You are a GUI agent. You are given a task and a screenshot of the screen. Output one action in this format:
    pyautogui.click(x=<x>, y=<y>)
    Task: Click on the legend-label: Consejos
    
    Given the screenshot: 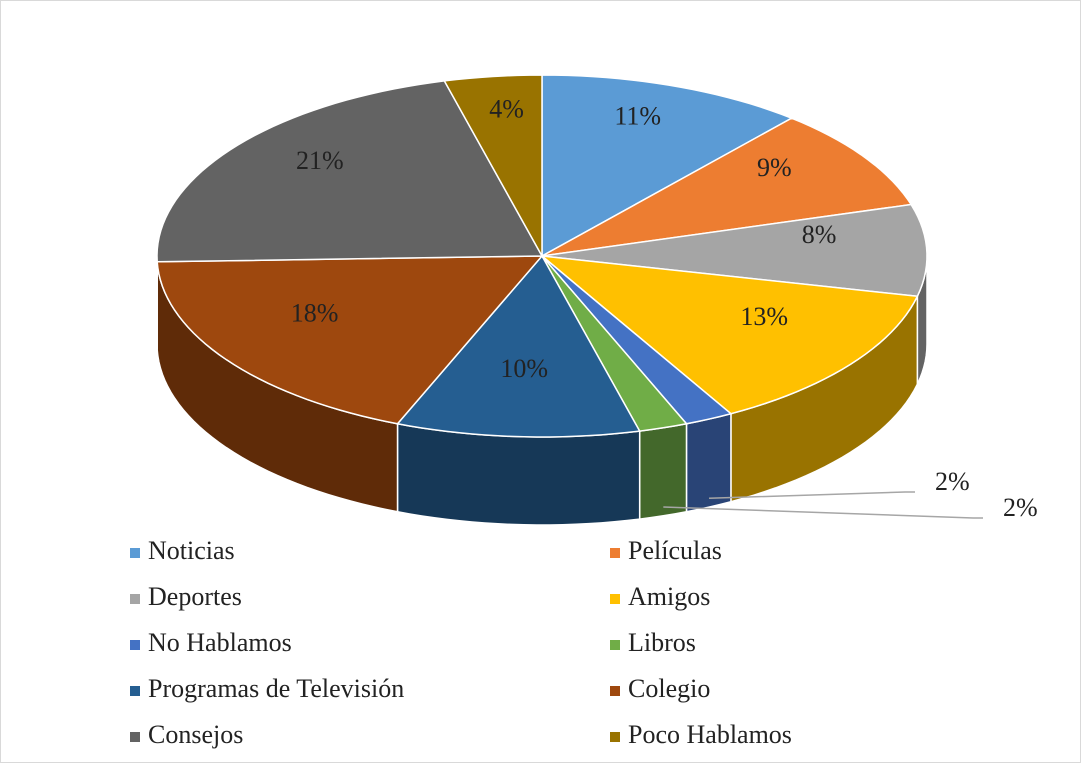 What is the action you would take?
    pyautogui.click(x=195, y=734)
    